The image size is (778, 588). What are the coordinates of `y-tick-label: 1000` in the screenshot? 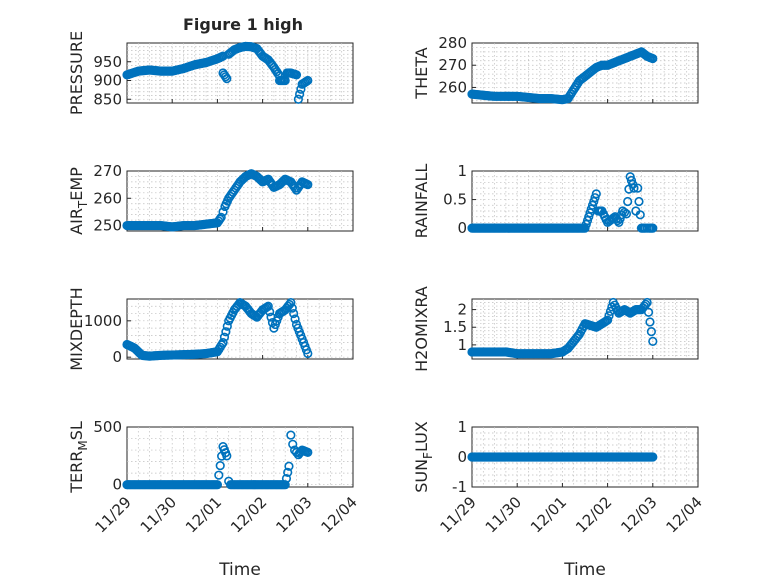 It's located at (103, 321).